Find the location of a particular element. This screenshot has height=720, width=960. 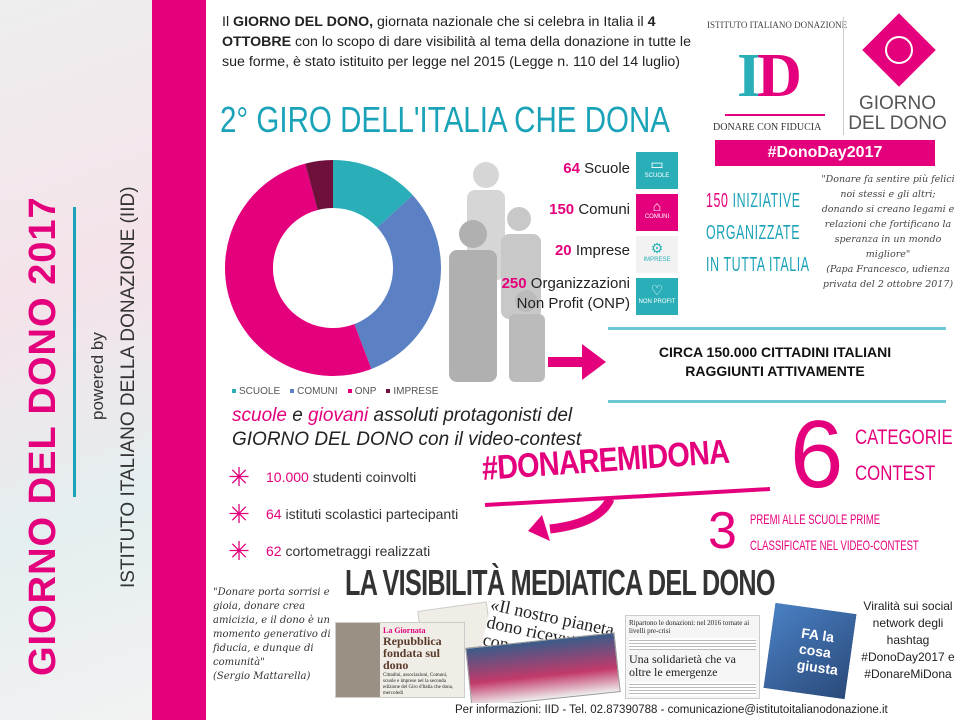

heart-icon: ♡ NON PROFIT is located at coordinates (657, 296).